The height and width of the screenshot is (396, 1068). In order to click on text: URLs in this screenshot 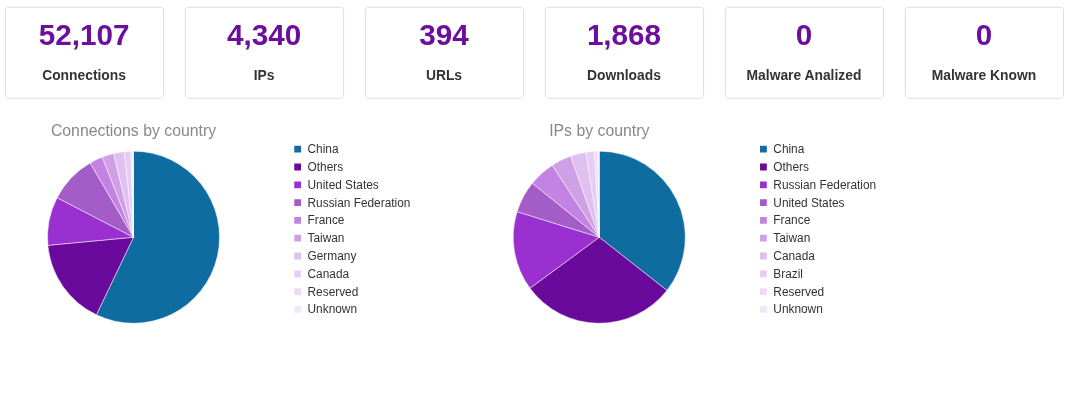, I will do `click(444, 74)`.